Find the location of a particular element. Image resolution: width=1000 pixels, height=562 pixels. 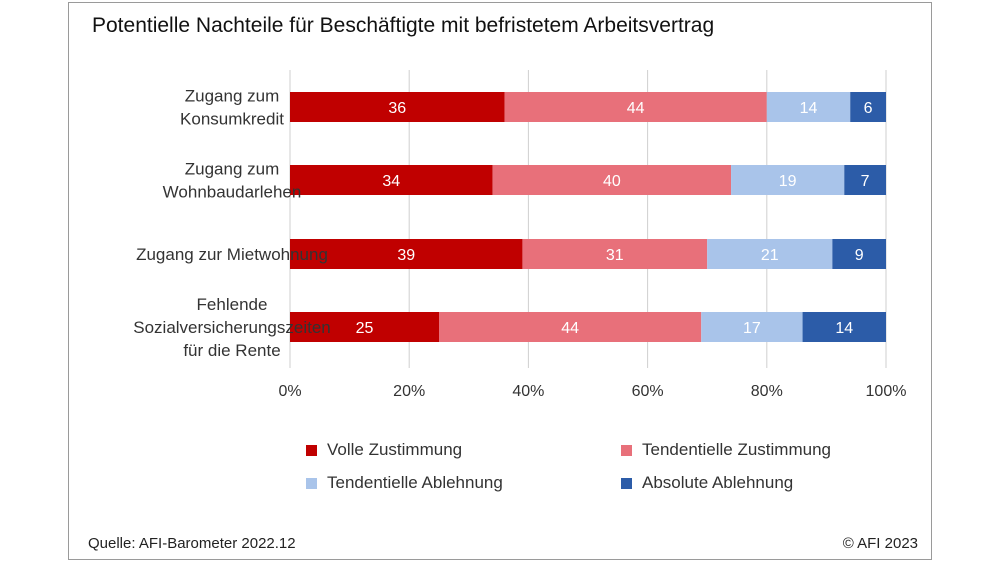

data-label: 39 is located at coordinates (406, 255).